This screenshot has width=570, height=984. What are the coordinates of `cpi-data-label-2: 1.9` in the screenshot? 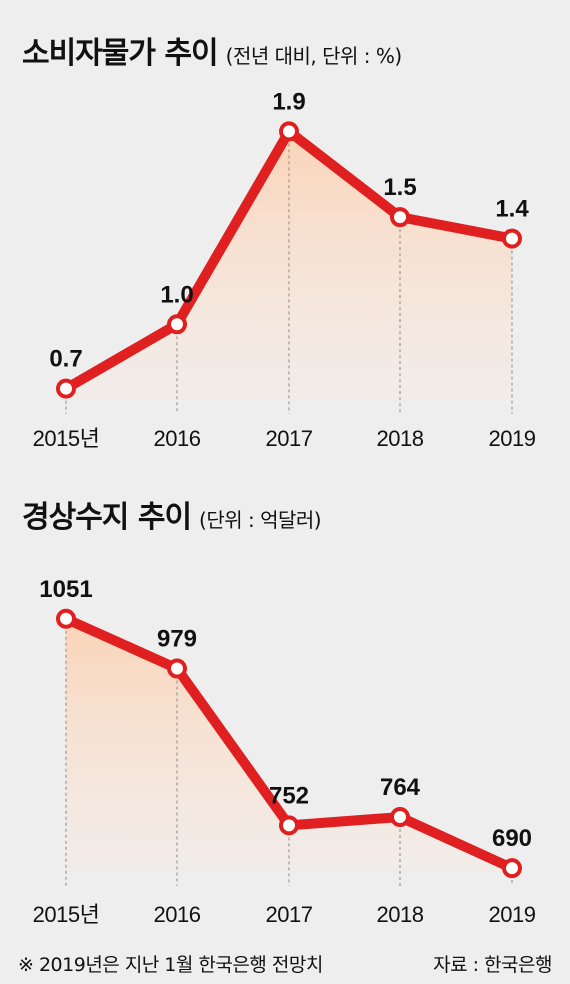 It's located at (288, 101).